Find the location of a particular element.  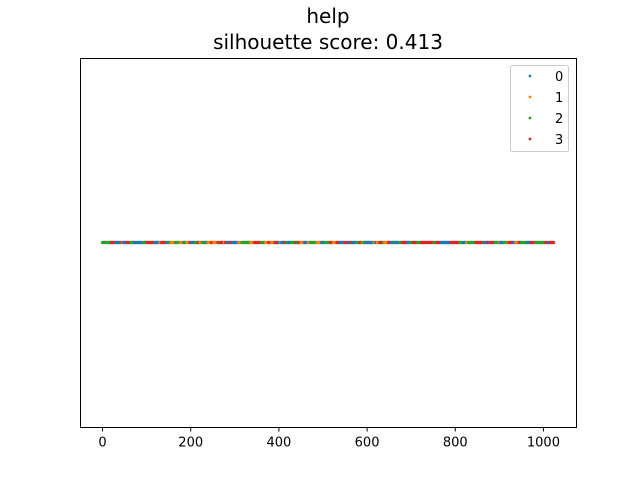

legend-label: 2 is located at coordinates (559, 119).